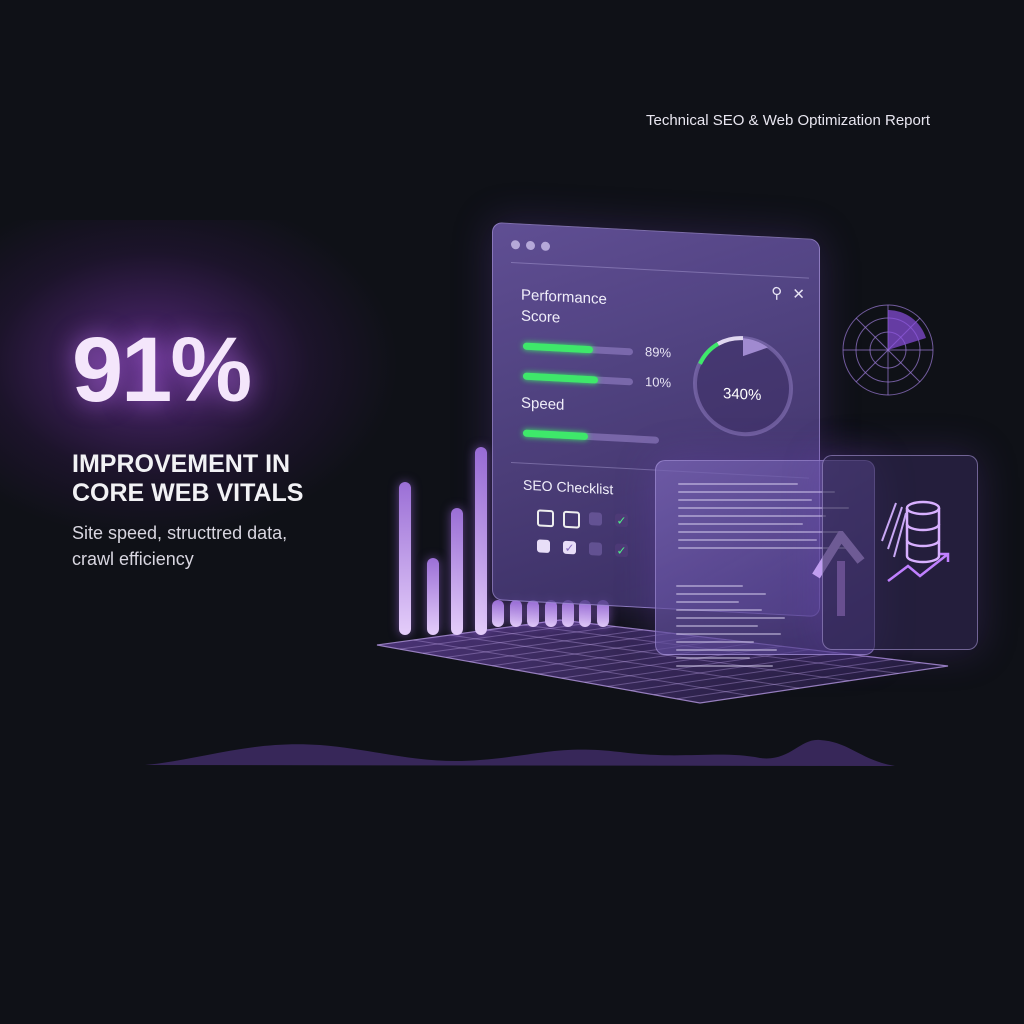 The width and height of the screenshot is (1024, 1024). I want to click on subtitle-line: Site speed, structtred data,, so click(180, 533).